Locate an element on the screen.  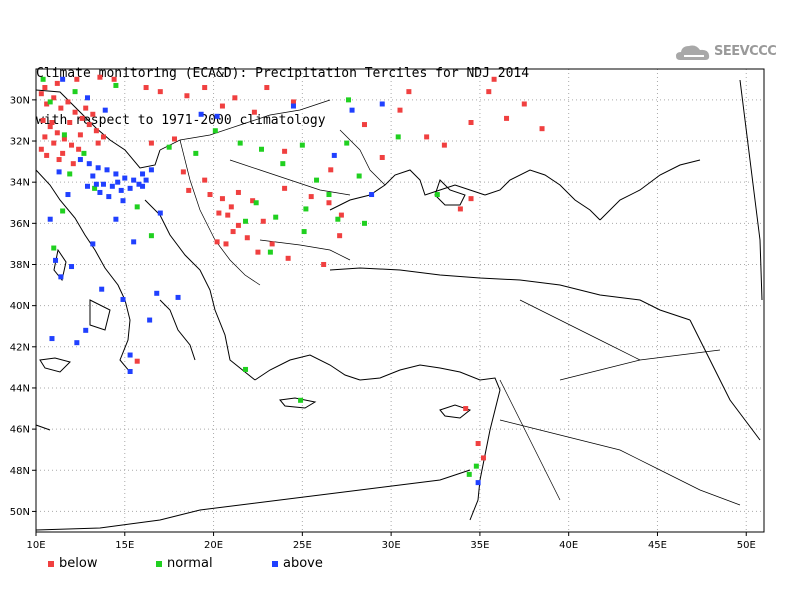
lat-tick-label: 46N is located at coordinates (20, 430).